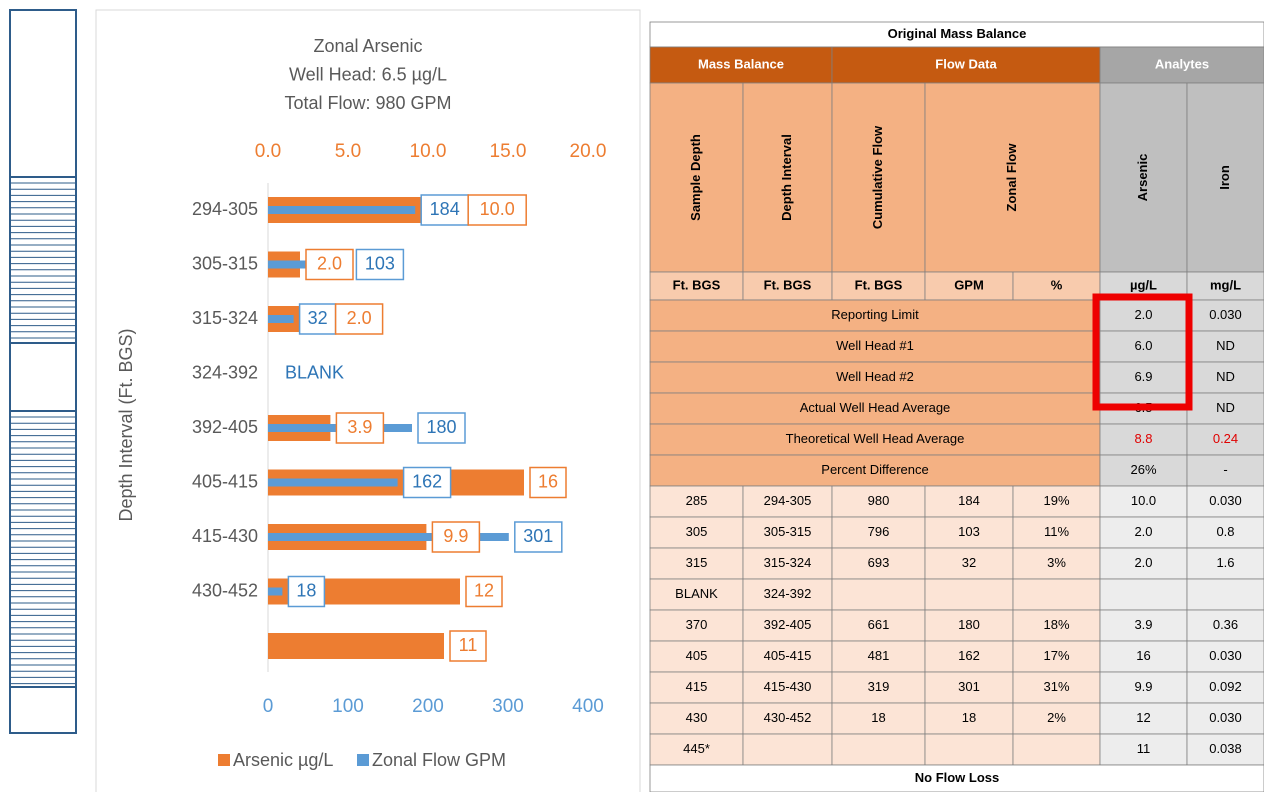 The height and width of the screenshot is (792, 1264). I want to click on cell-text: 796, so click(879, 531).